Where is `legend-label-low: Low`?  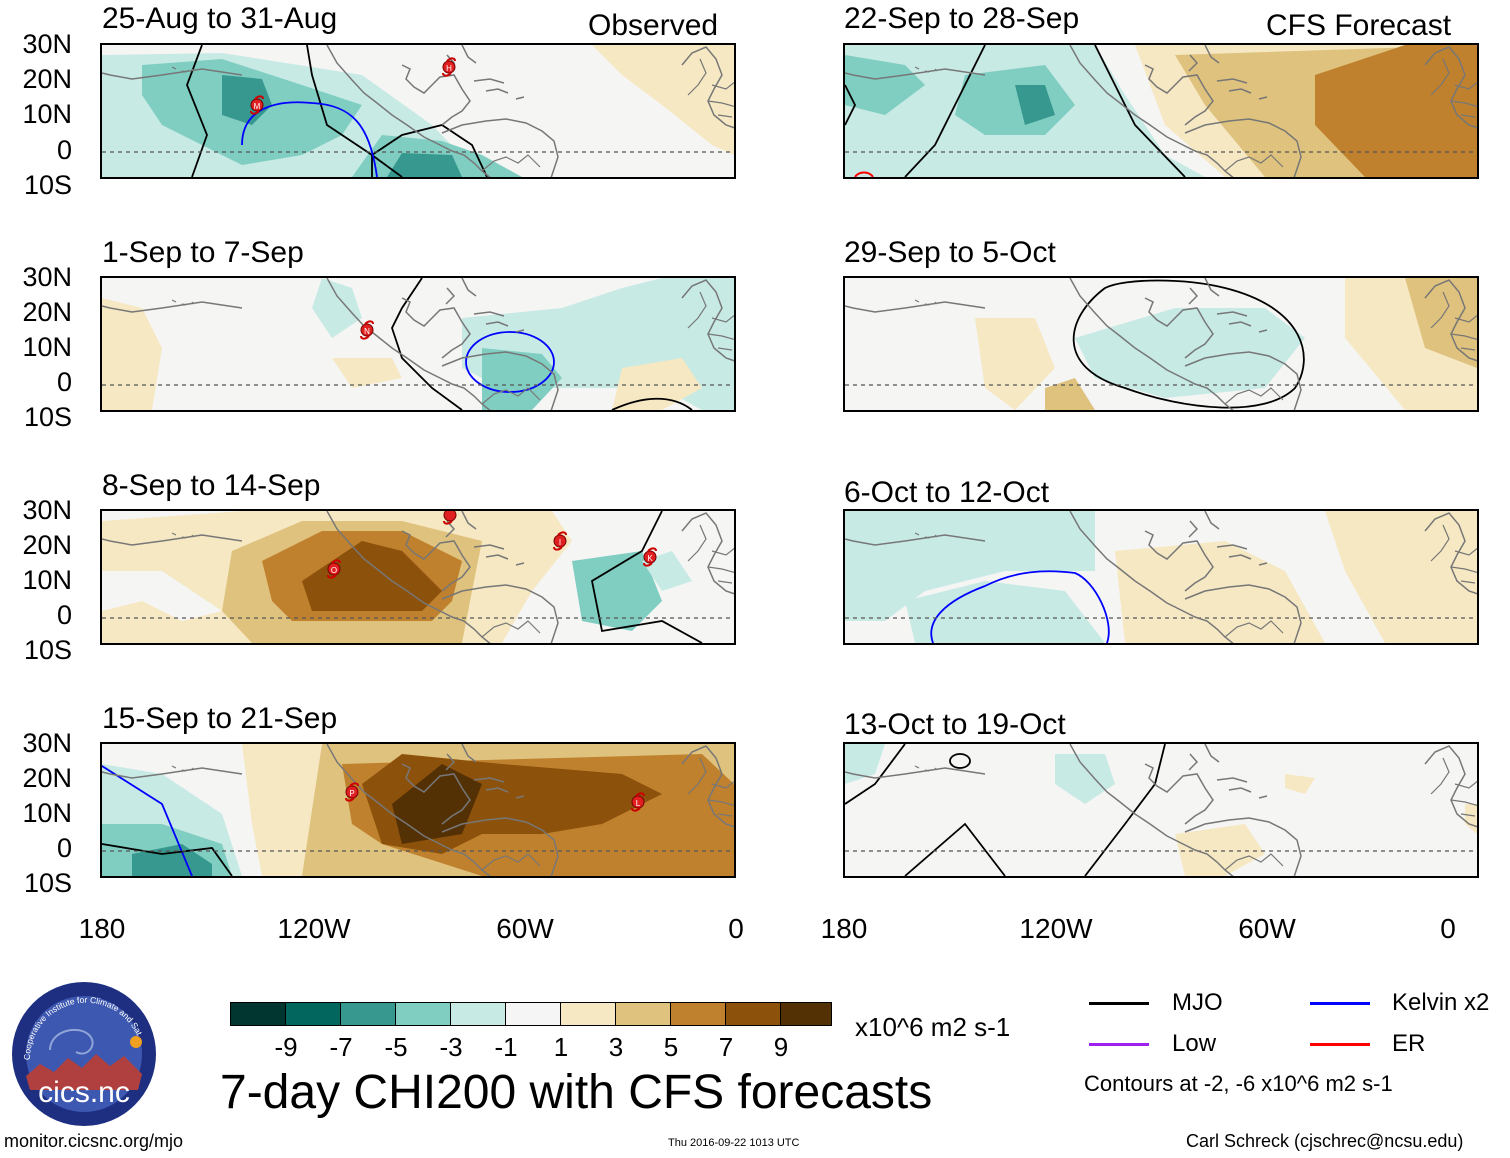
legend-label-low: Low is located at coordinates (1194, 1043).